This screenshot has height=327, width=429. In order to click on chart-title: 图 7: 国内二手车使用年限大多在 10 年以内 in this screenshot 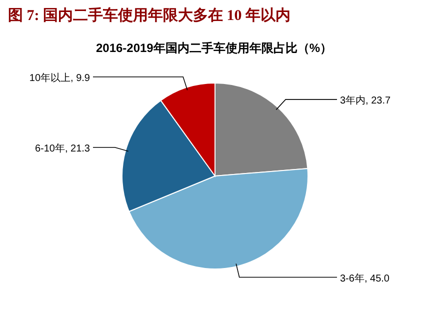, I will do `click(149, 15)`.